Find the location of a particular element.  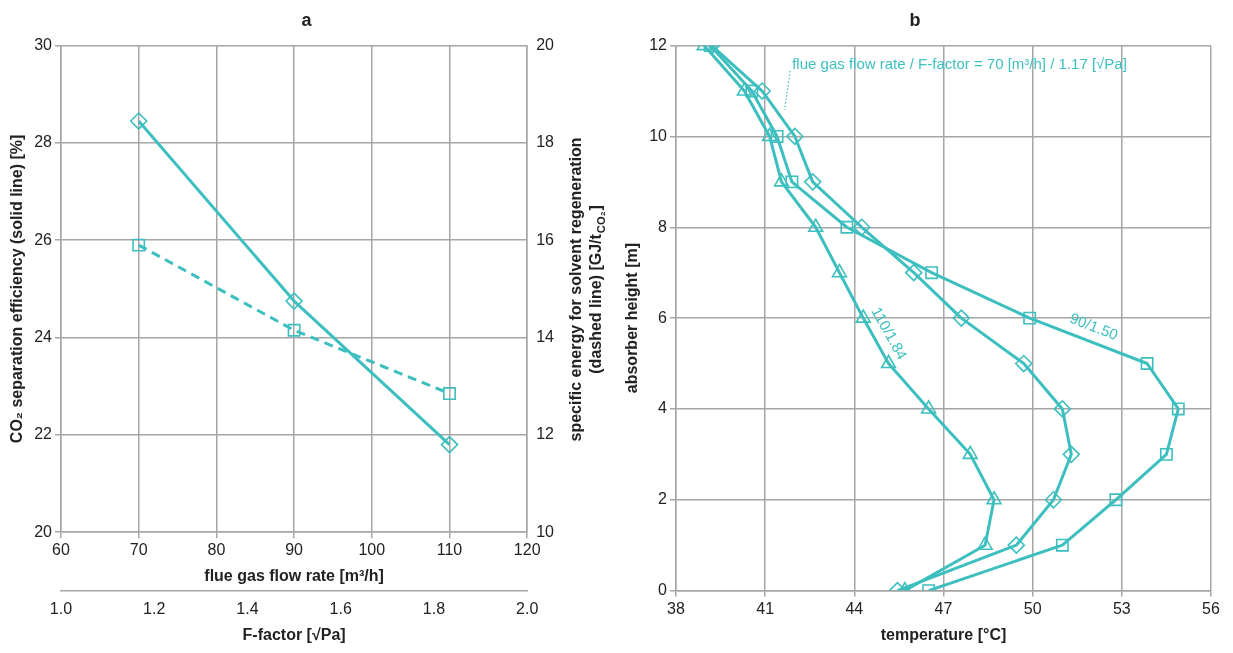

y2-tick-label: 16 is located at coordinates (545, 239).